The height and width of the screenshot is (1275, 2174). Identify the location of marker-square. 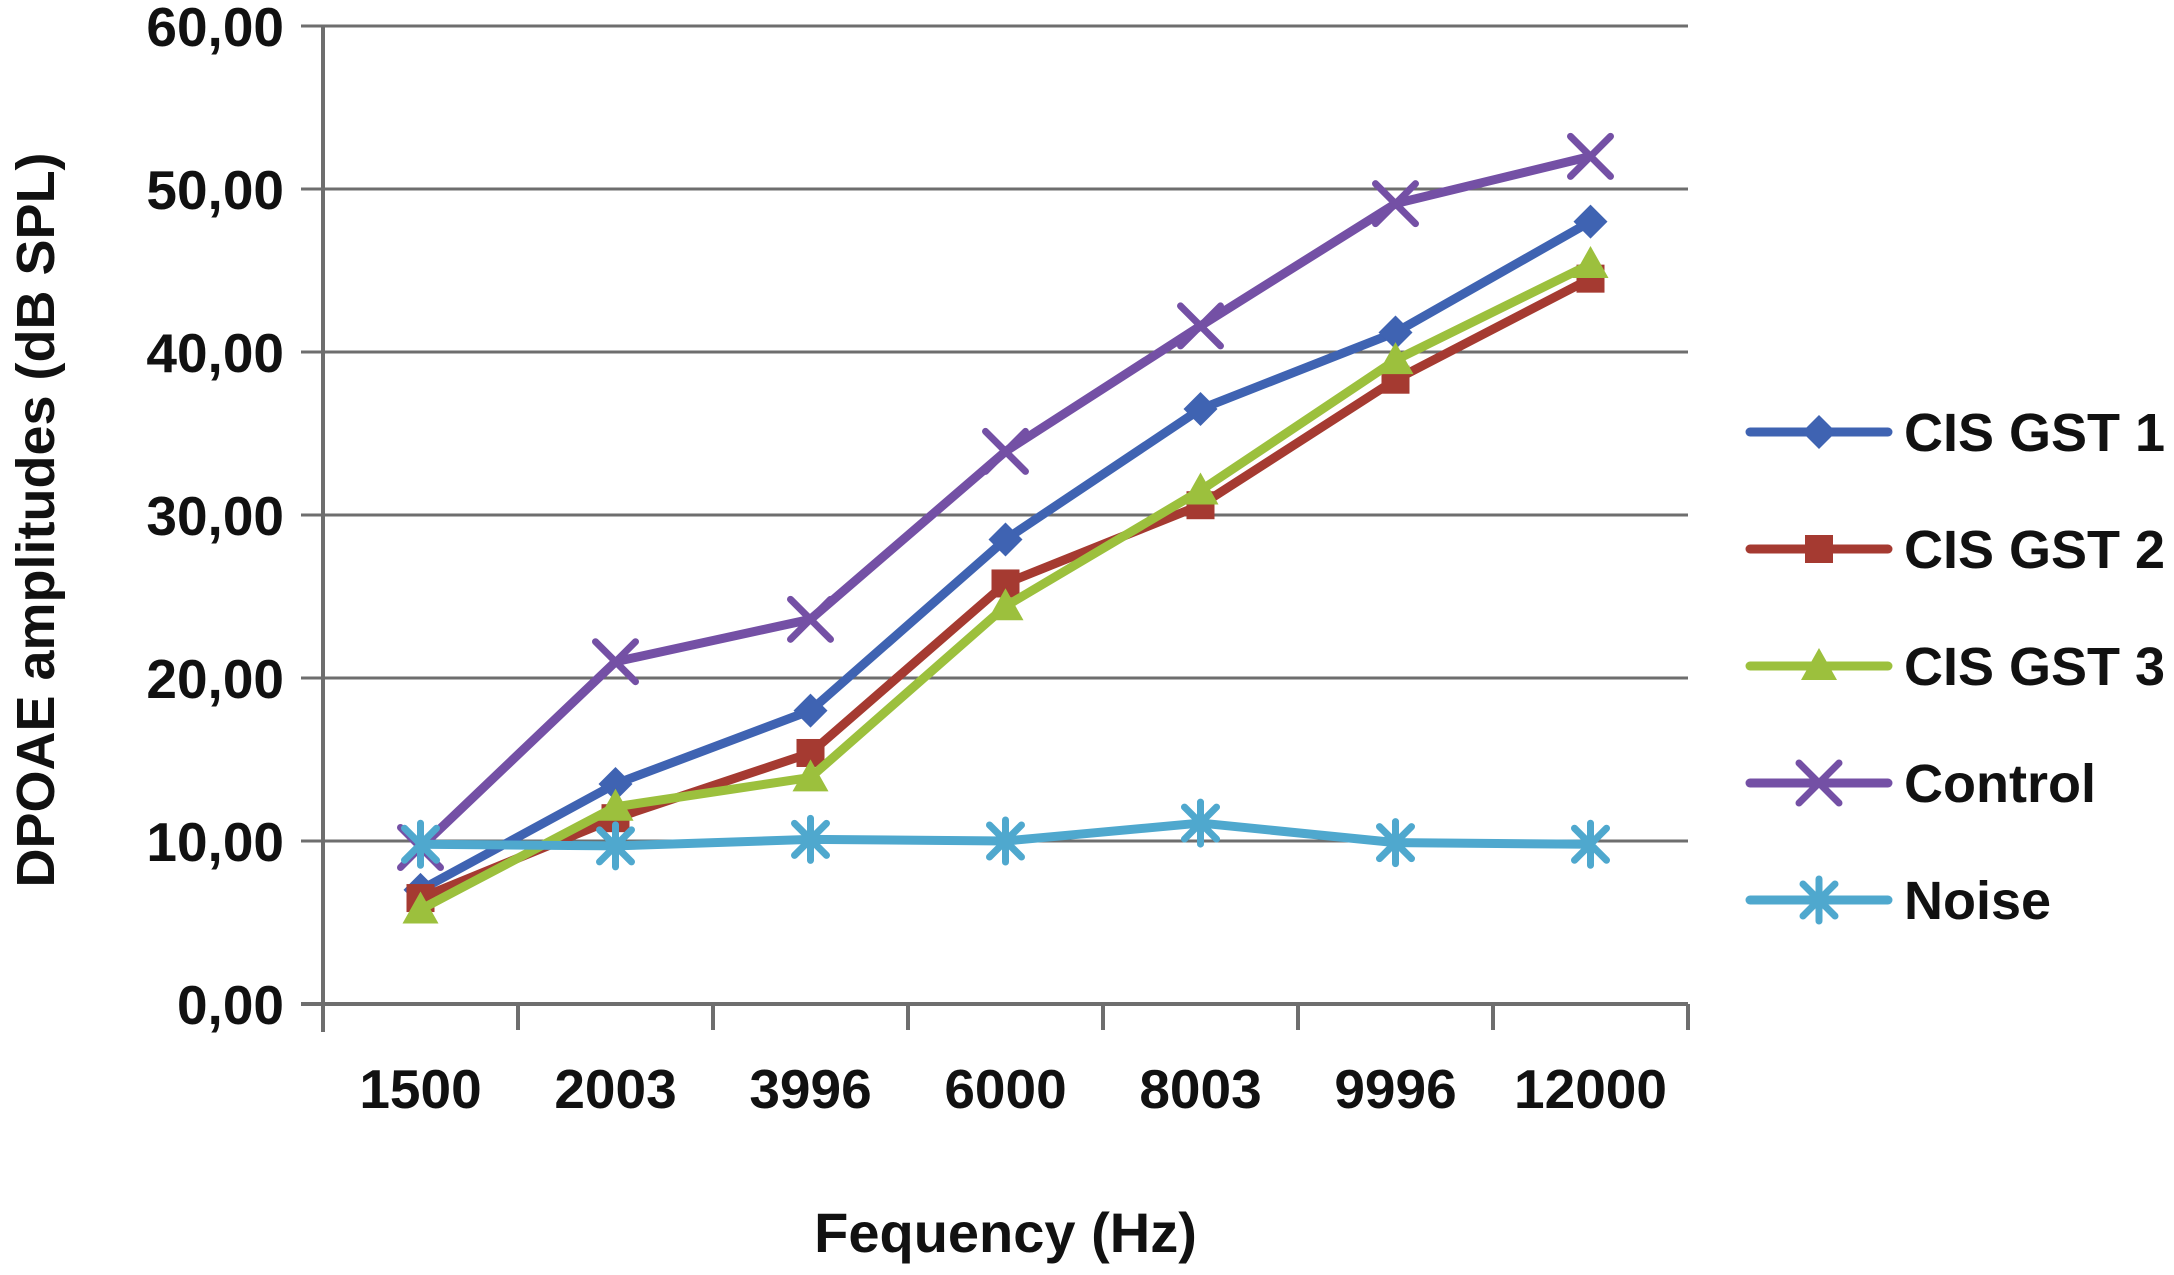
(1819, 549).